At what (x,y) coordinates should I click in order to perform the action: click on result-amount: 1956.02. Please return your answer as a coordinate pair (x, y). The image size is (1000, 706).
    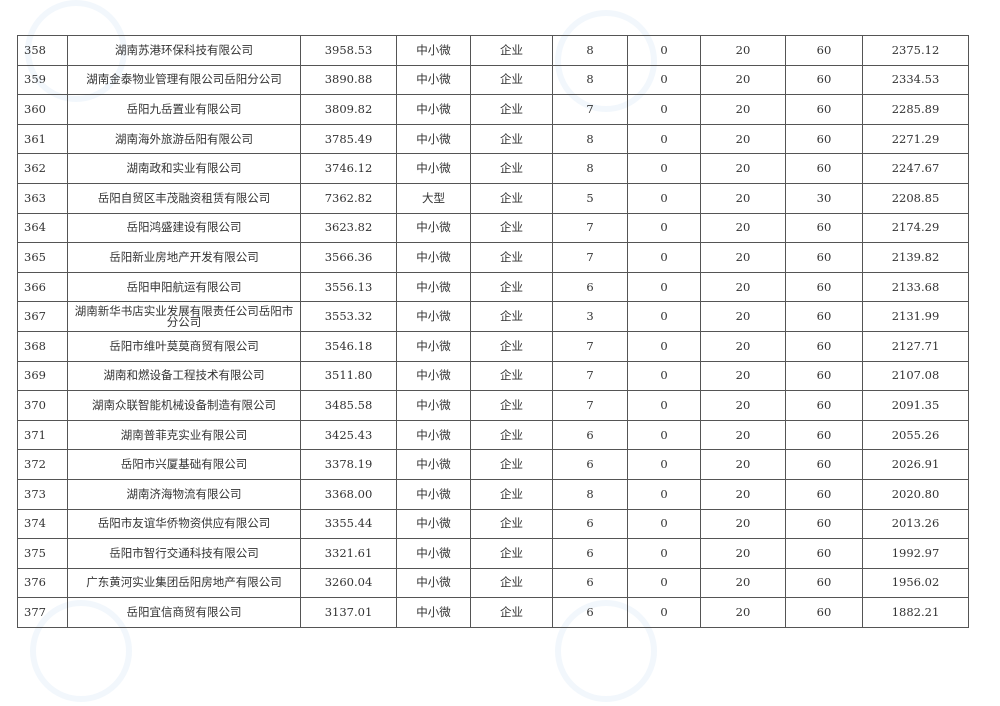
    Looking at the image, I should click on (915, 583).